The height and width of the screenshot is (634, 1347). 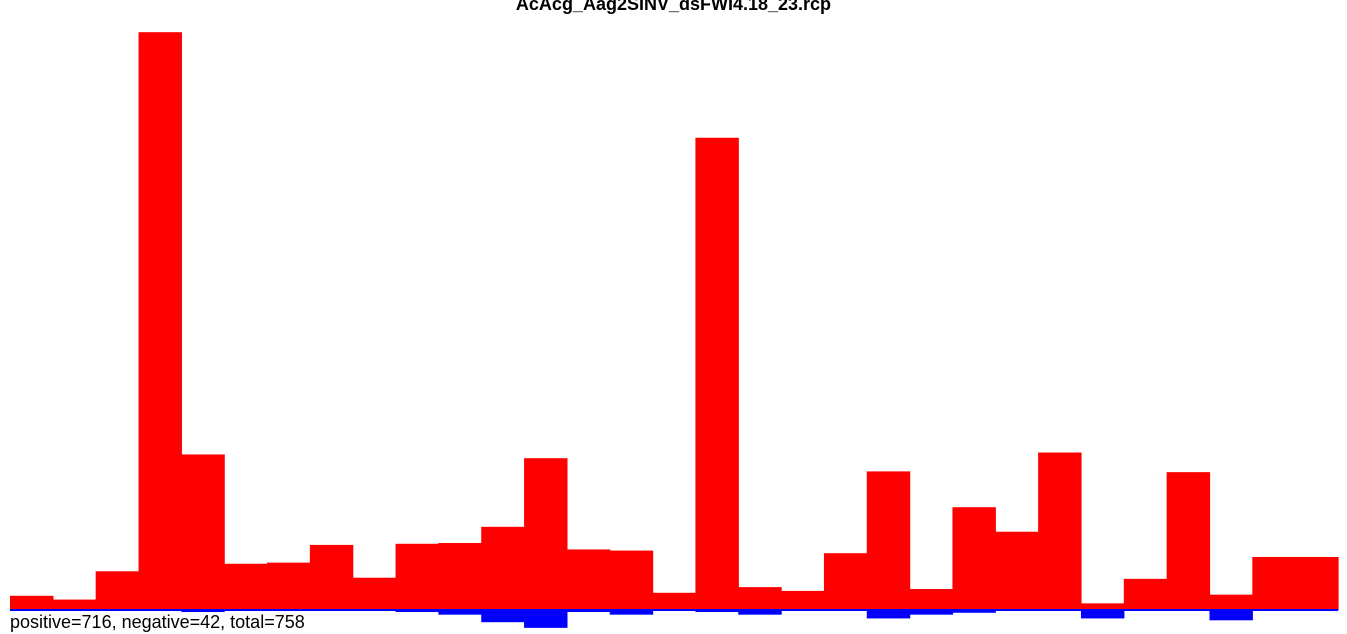 I want to click on zero-baseline, so click(x=674, y=610).